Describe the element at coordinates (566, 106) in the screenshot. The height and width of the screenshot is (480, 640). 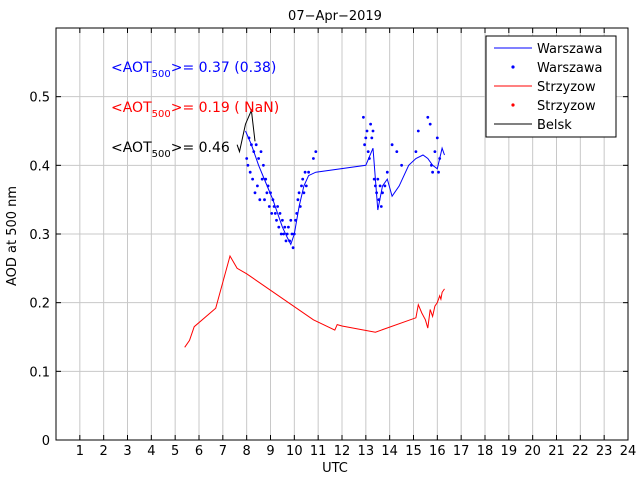
I see `legend-label: Strzyzow` at that location.